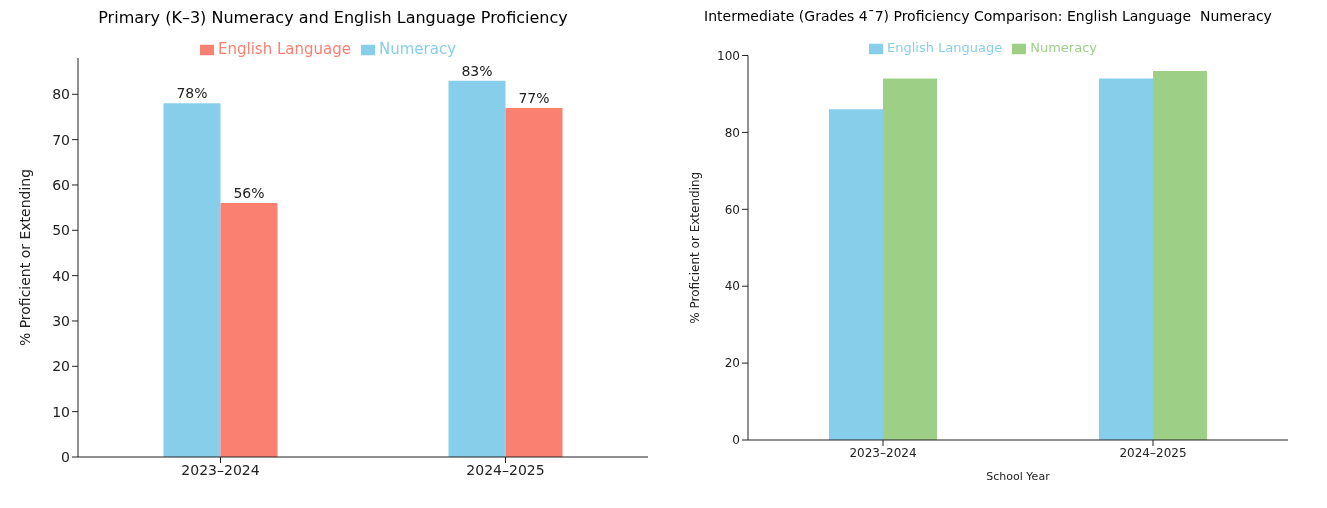 The width and height of the screenshot is (1327, 508). Describe the element at coordinates (61, 139) in the screenshot. I see `y-tick-label: 70` at that location.